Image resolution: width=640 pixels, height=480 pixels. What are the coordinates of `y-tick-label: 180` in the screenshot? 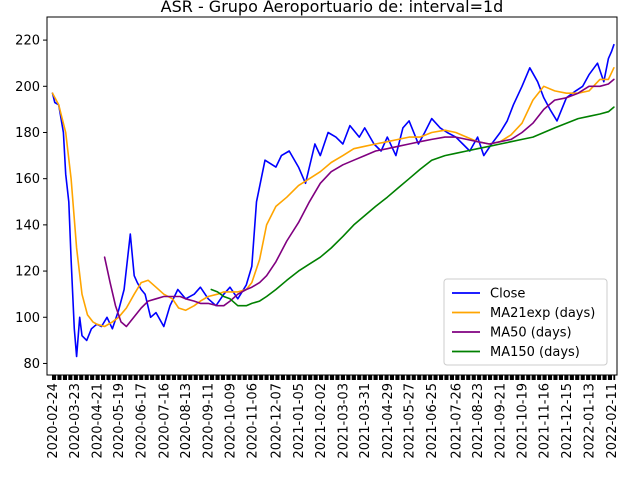 It's located at (27, 133).